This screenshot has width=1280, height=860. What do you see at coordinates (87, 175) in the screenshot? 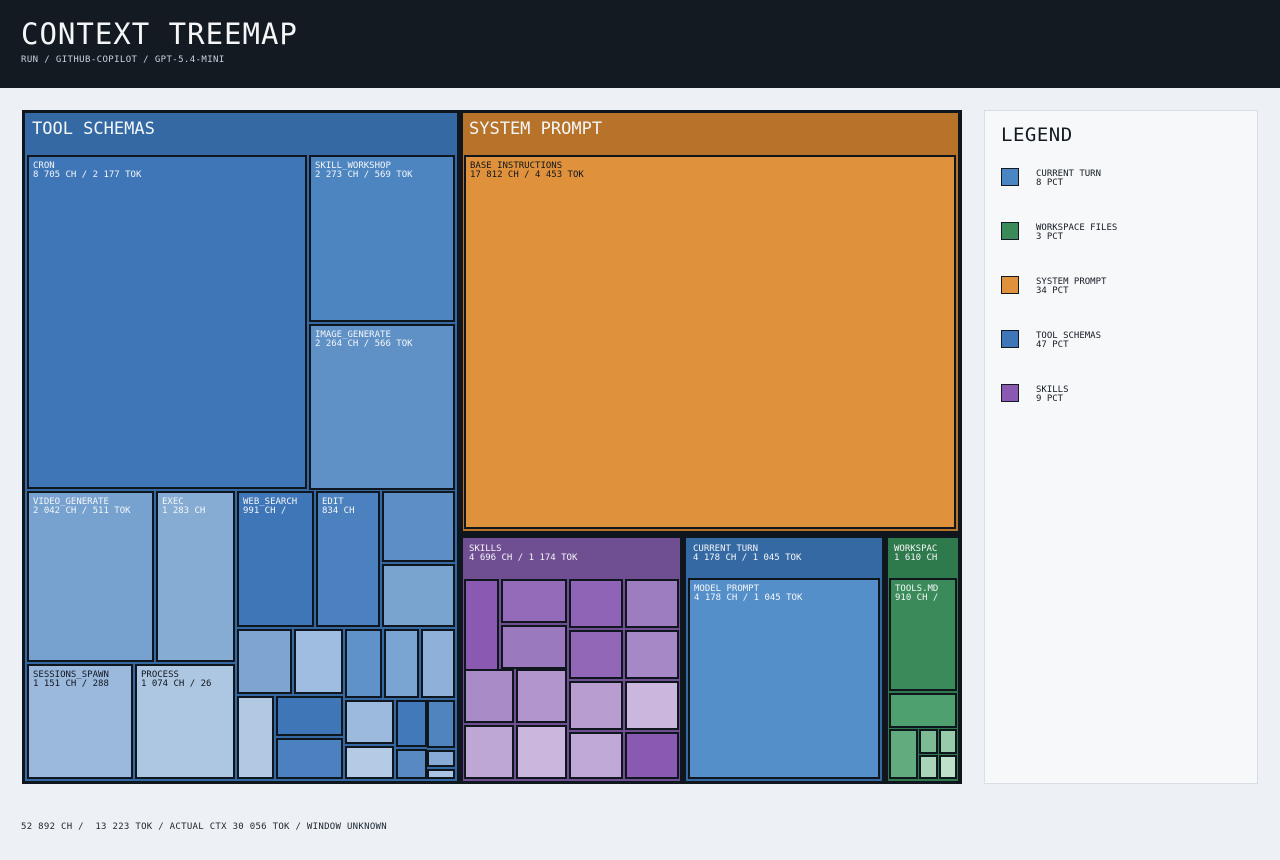
I see `cell-value: 8 705 CH / 2 177 TOK` at bounding box center [87, 175].